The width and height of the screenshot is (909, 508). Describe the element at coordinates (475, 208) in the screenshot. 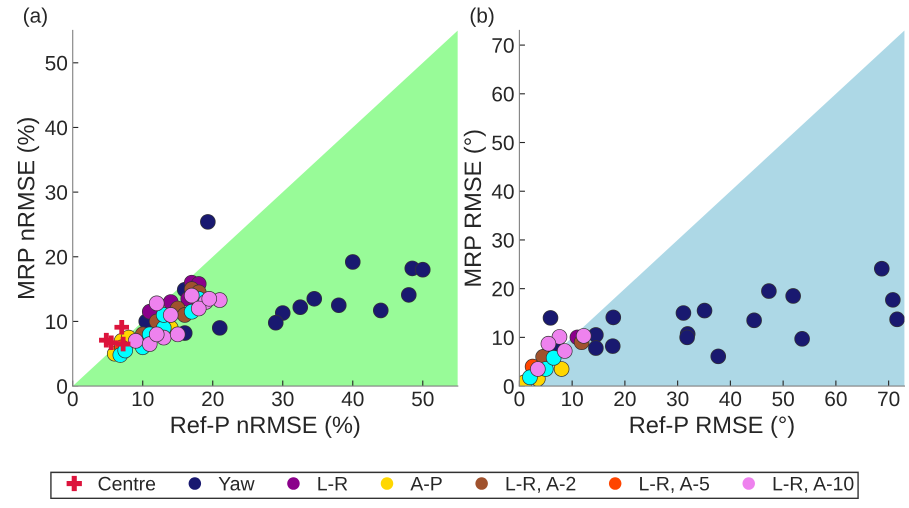

I see `y-axis-title: MRP RMSE (°)` at that location.